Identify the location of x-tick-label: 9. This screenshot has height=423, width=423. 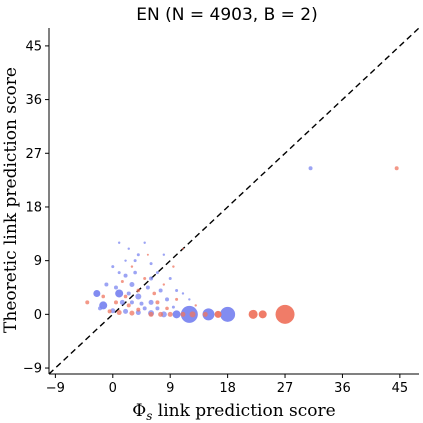
(170, 388).